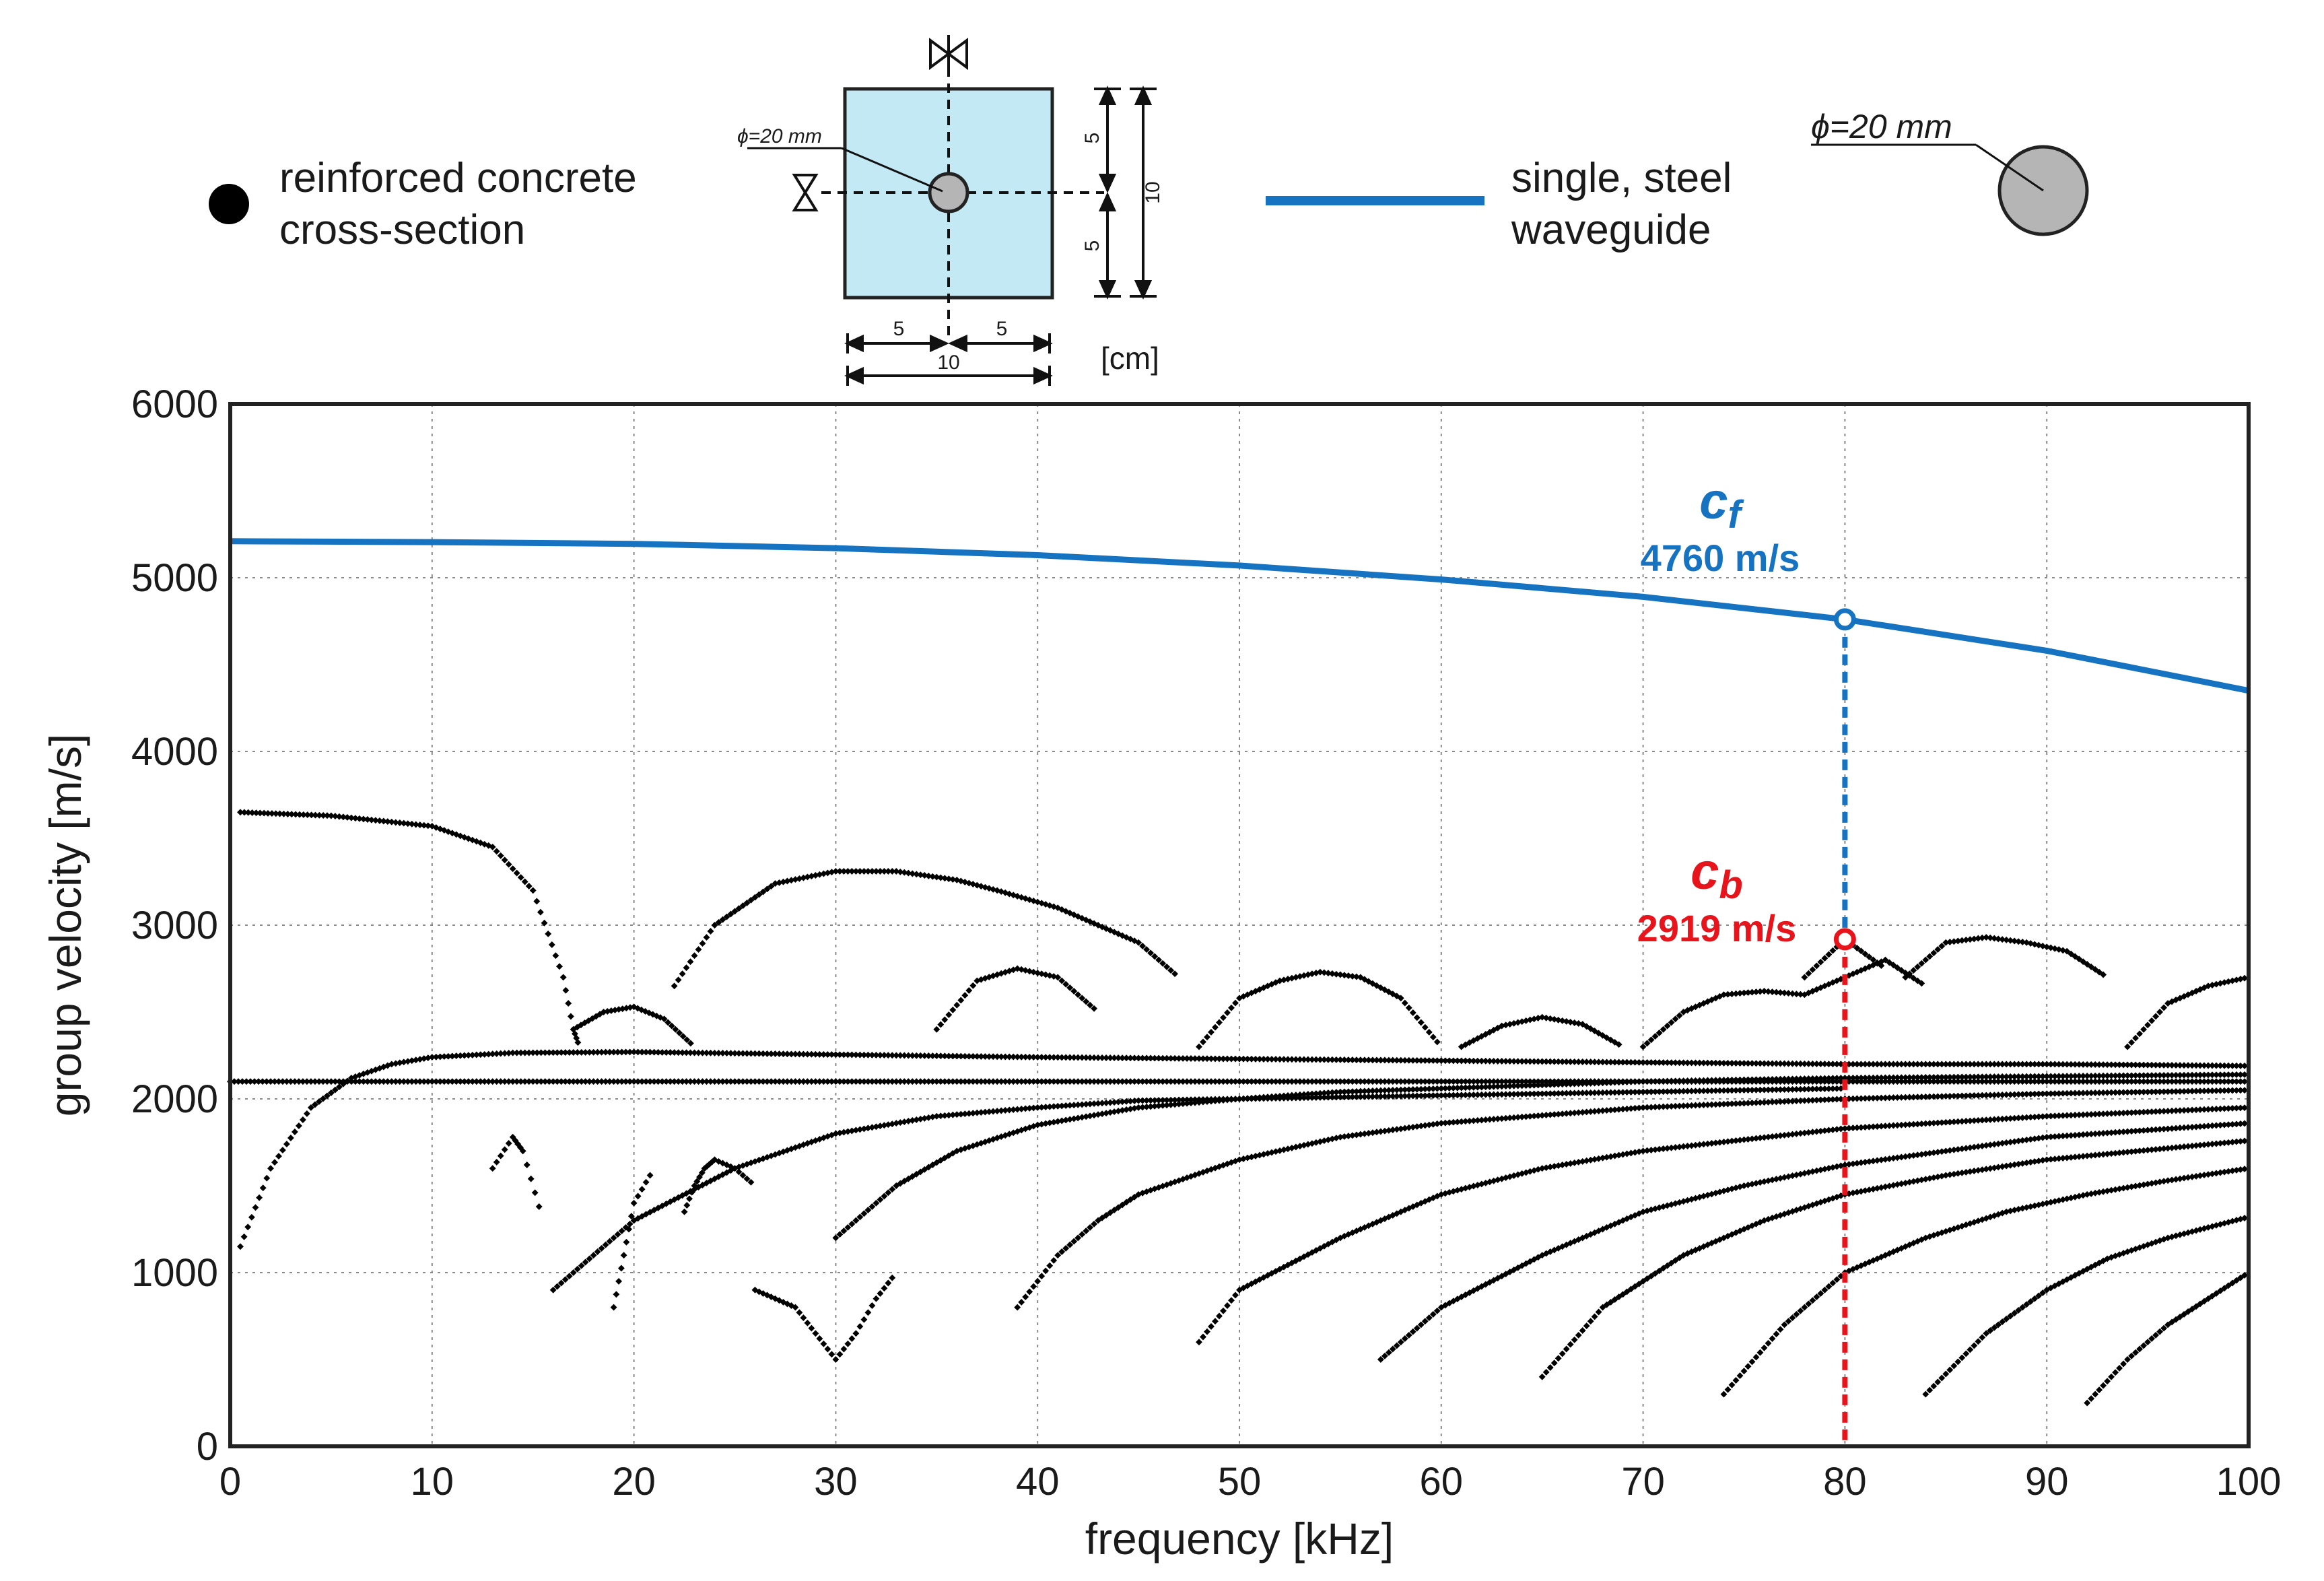 The height and width of the screenshot is (1581, 2324). I want to click on x-tick-labels: 0 10 20 30 40 50 60 70 80 90 100, so click(1250, 1482).